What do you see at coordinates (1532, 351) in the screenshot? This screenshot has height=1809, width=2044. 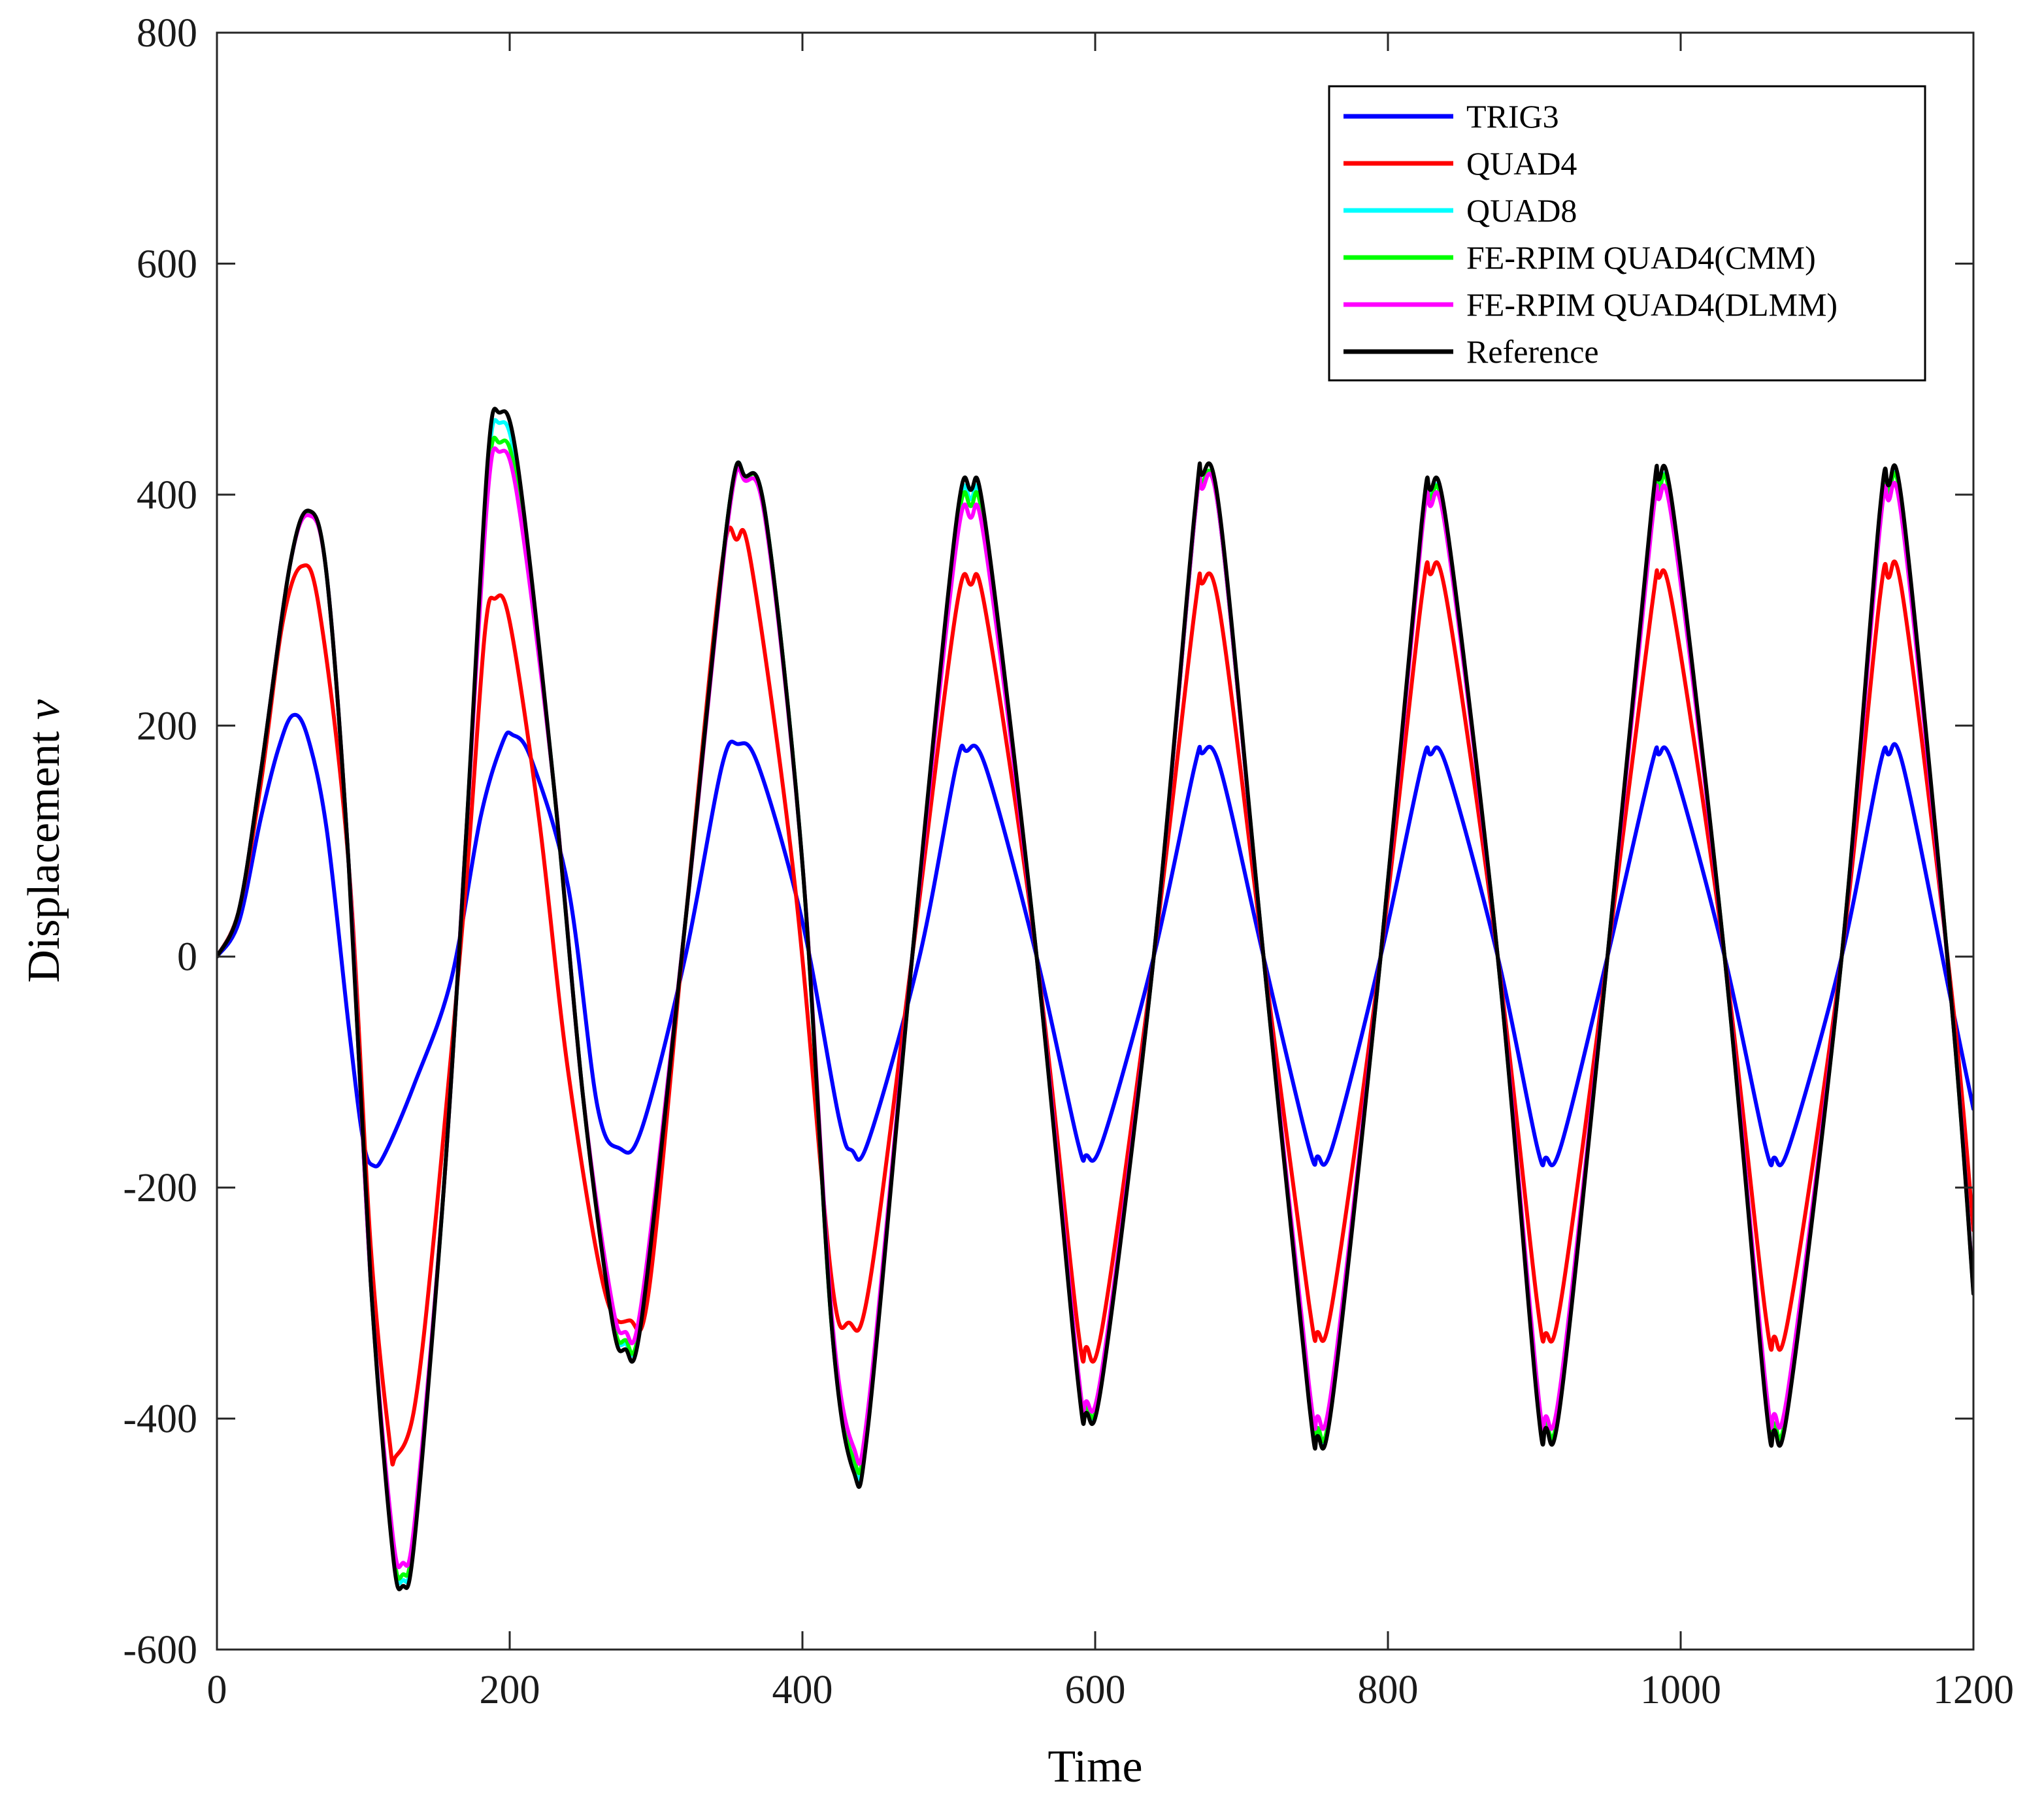 I see `legend-label-reference: Reference` at bounding box center [1532, 351].